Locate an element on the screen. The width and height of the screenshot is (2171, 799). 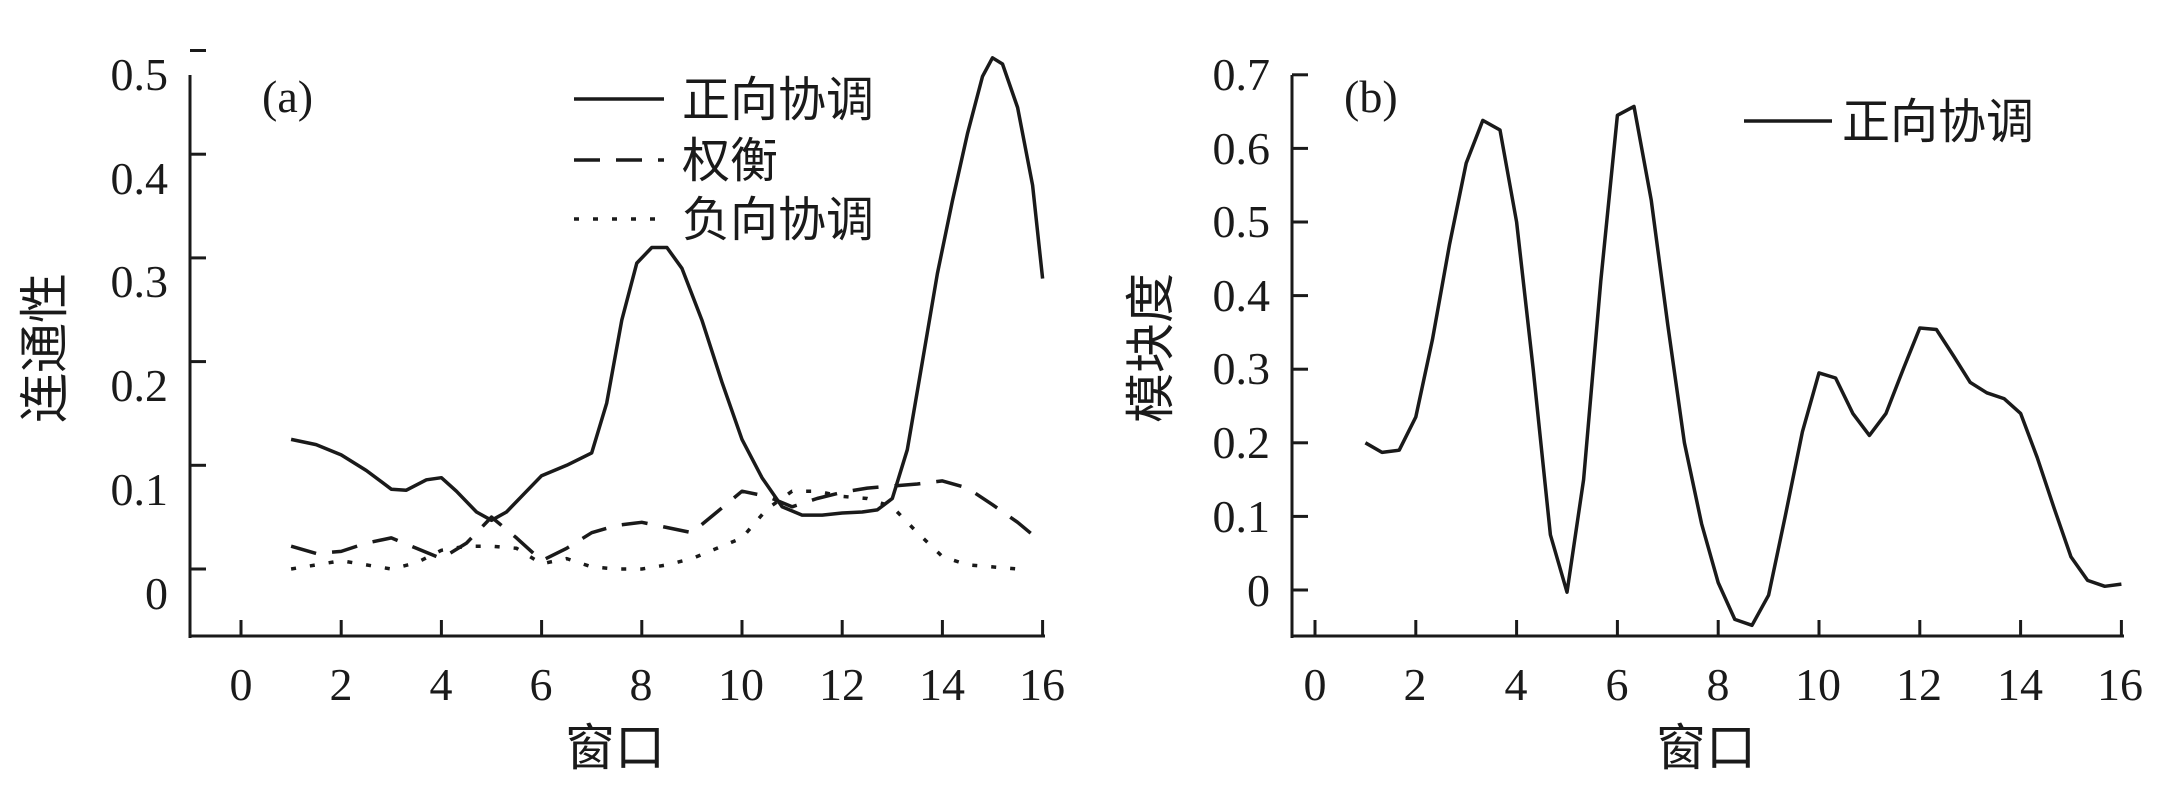
x-tick-labels-a: 0 2 4 6 8 10 12 14 16 is located at coordinates (648, 684).